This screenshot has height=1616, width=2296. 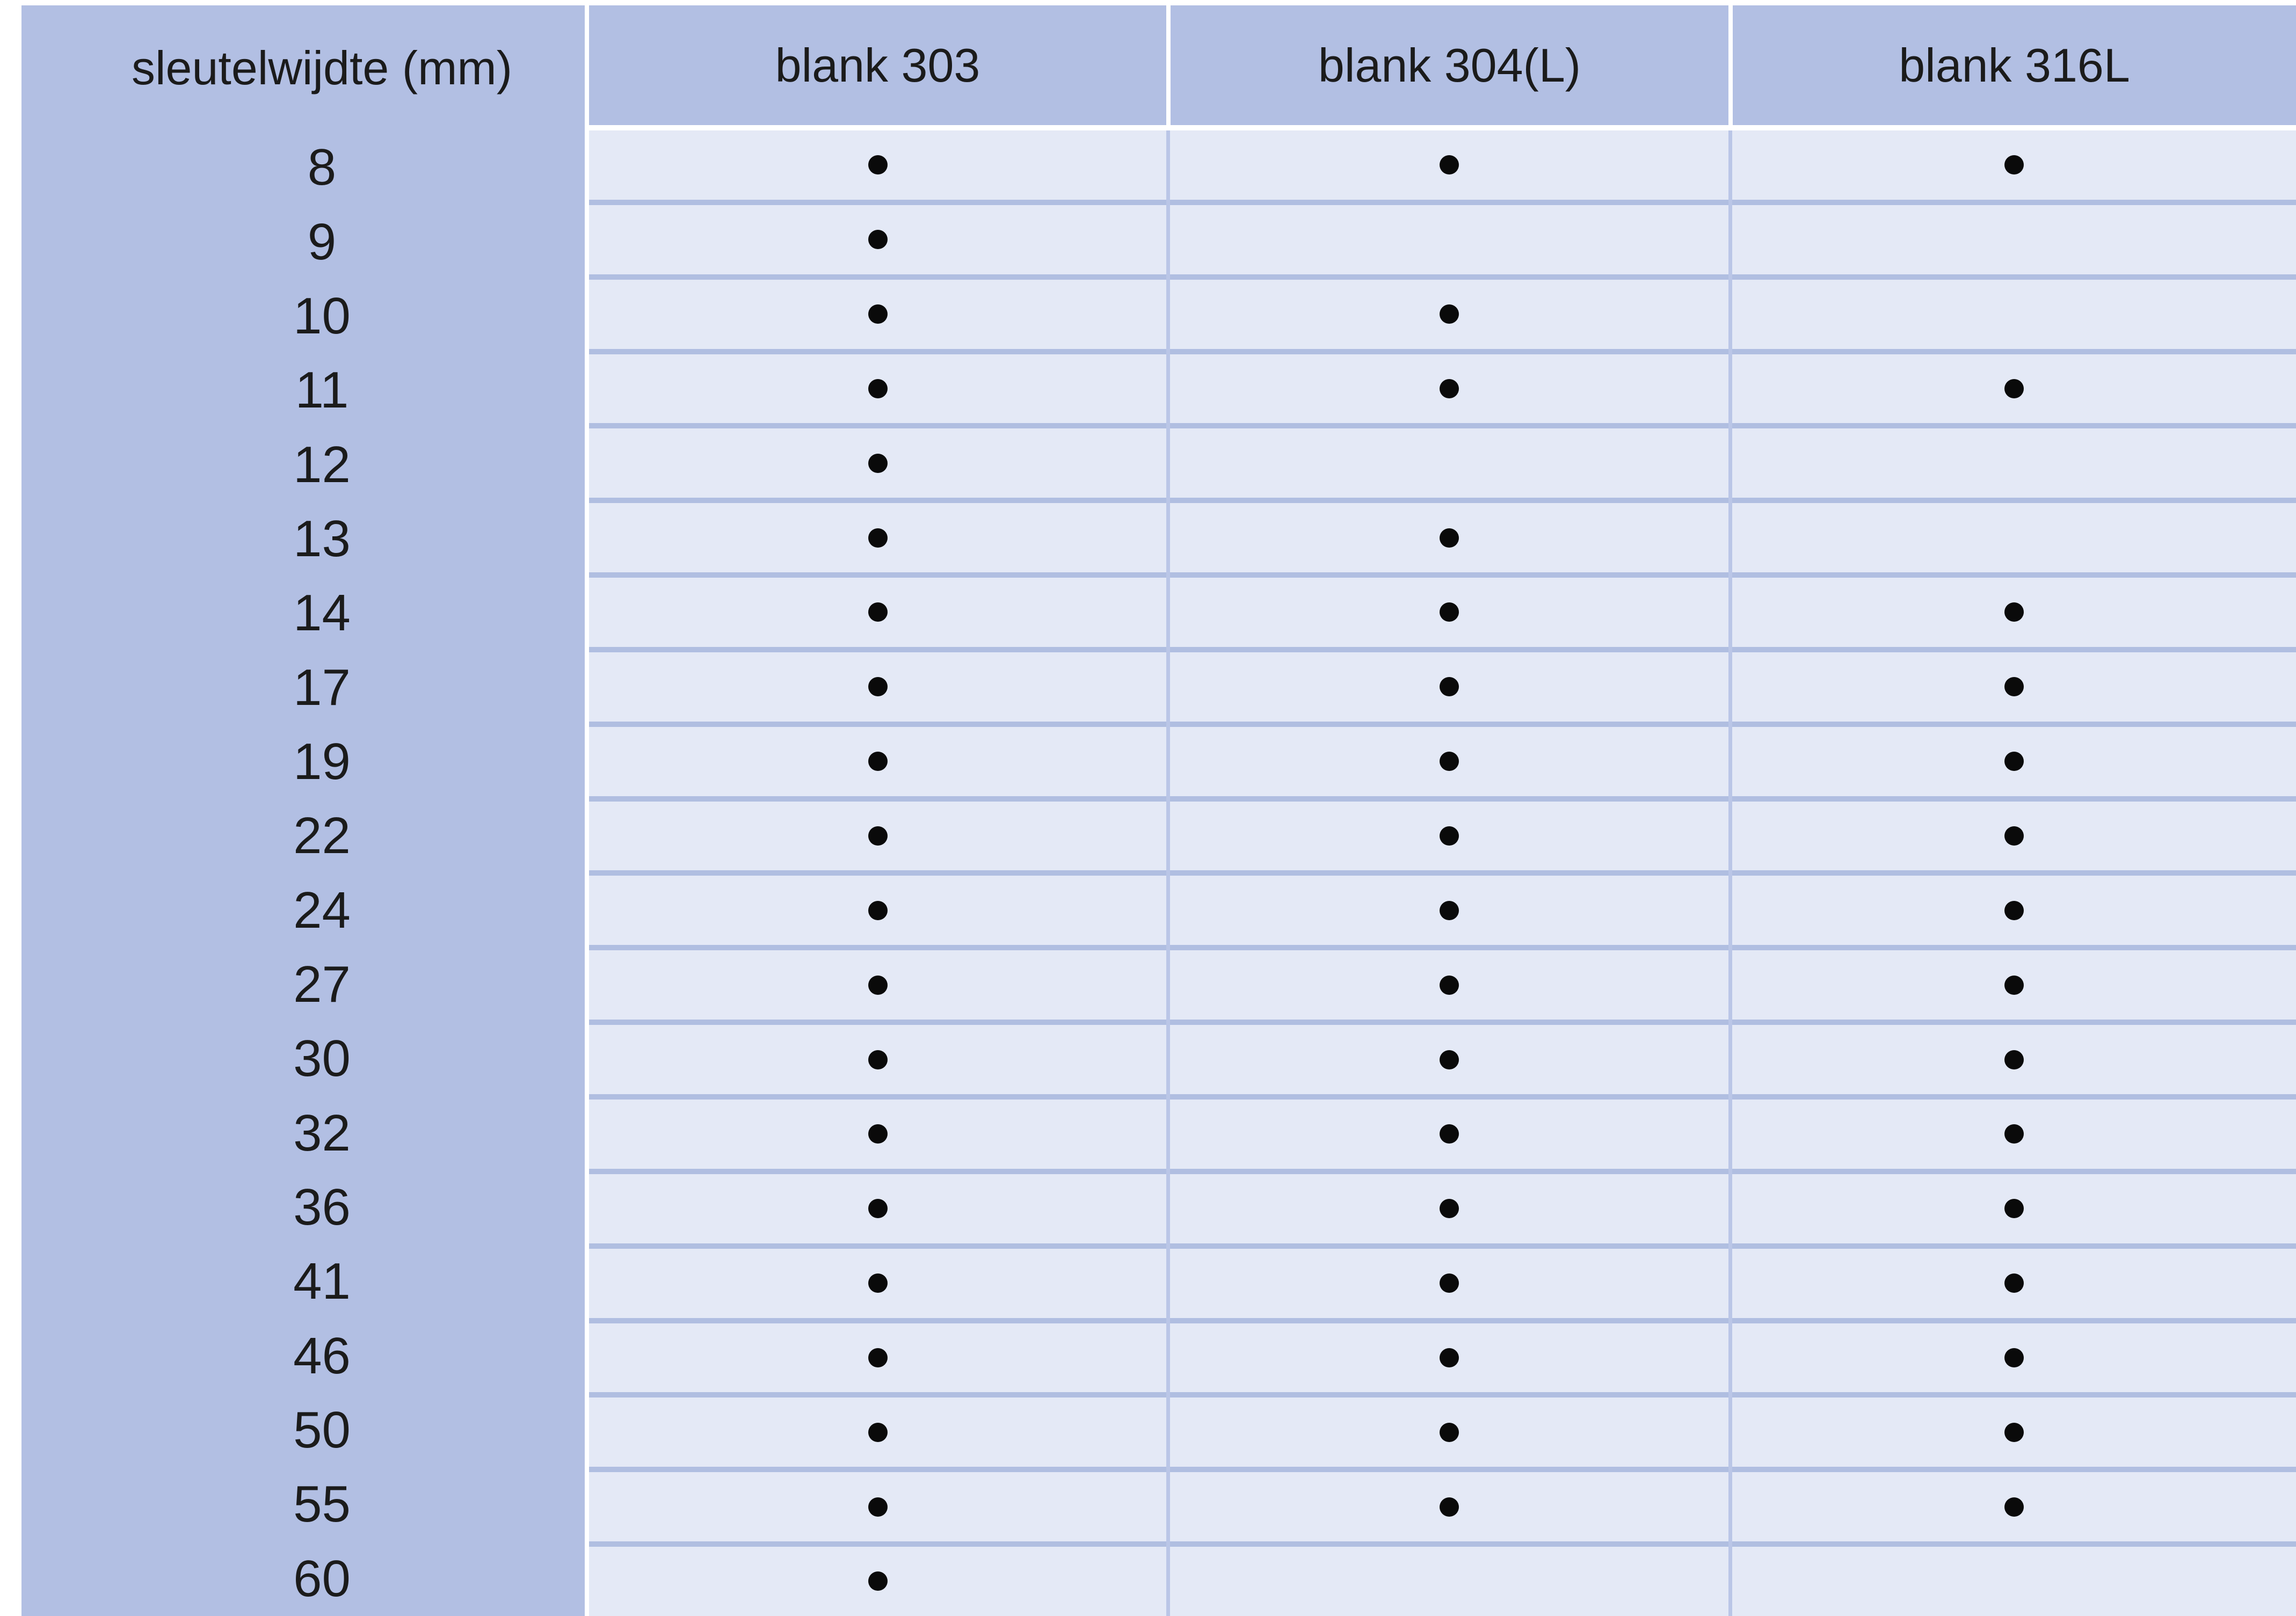 I want to click on row-size-label: 41, so click(x=322, y=1282).